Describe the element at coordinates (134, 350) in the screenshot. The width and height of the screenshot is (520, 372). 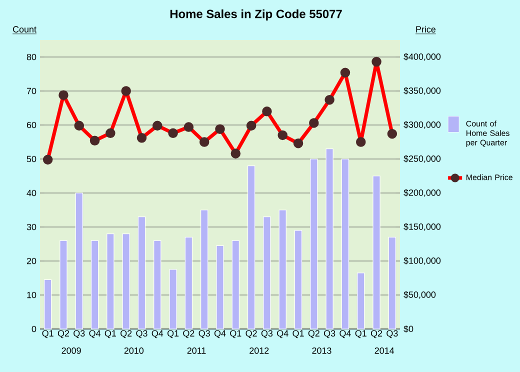
I see `text: 2010` at that location.